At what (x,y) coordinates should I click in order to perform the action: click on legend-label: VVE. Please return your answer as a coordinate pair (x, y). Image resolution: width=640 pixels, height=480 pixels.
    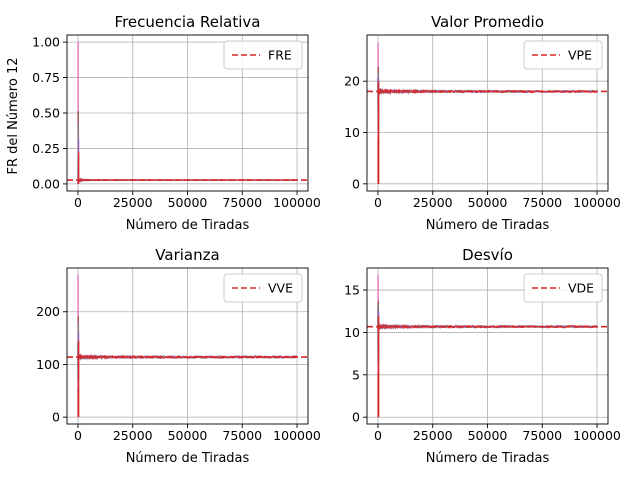
    Looking at the image, I should click on (280, 288).